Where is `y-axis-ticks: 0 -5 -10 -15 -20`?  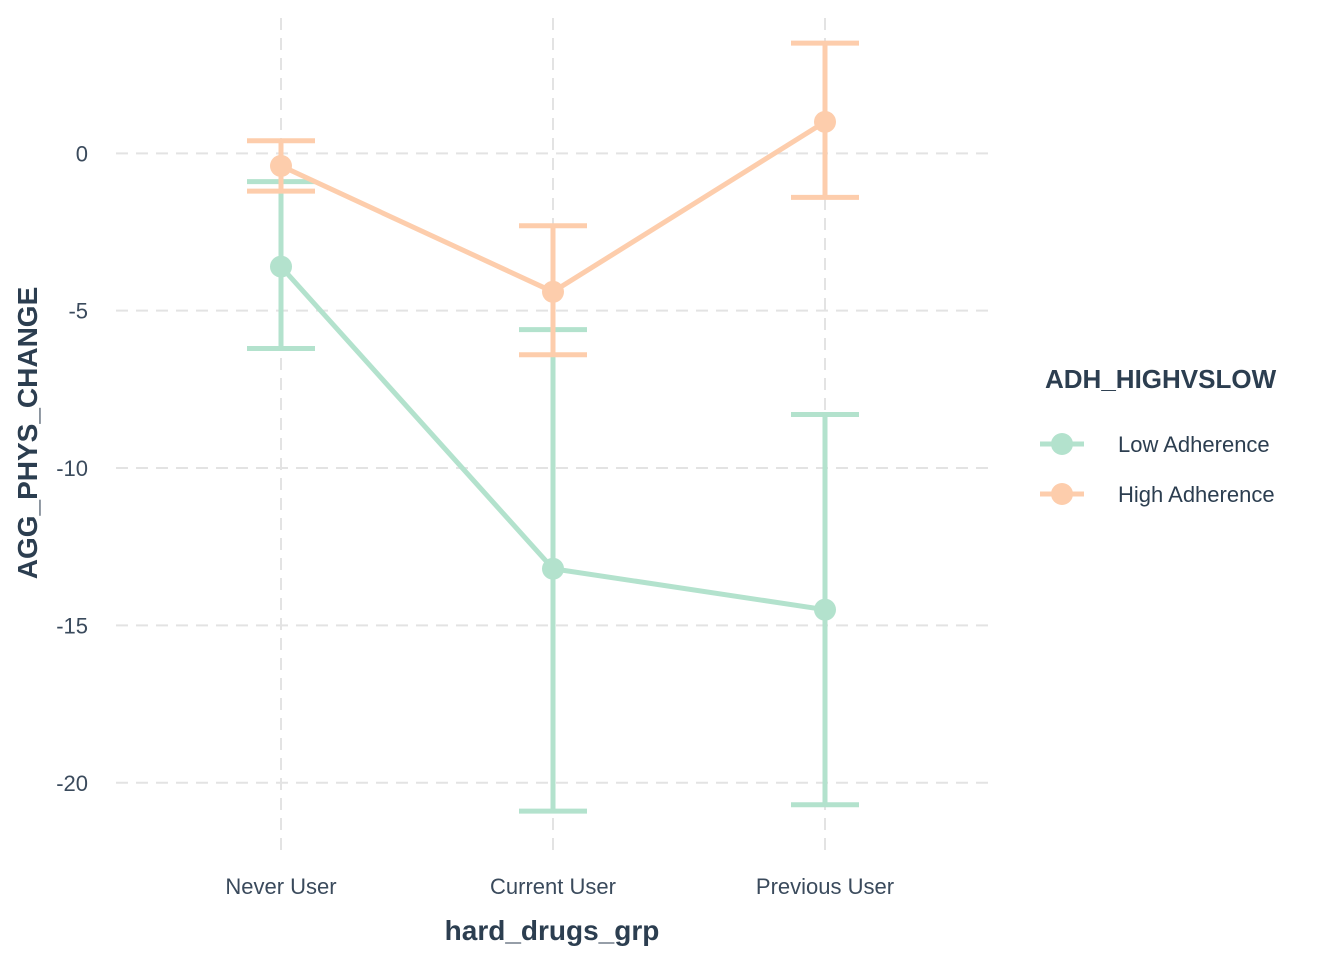
y-axis-ticks: 0 -5 -10 -15 -20 is located at coordinates (72, 468).